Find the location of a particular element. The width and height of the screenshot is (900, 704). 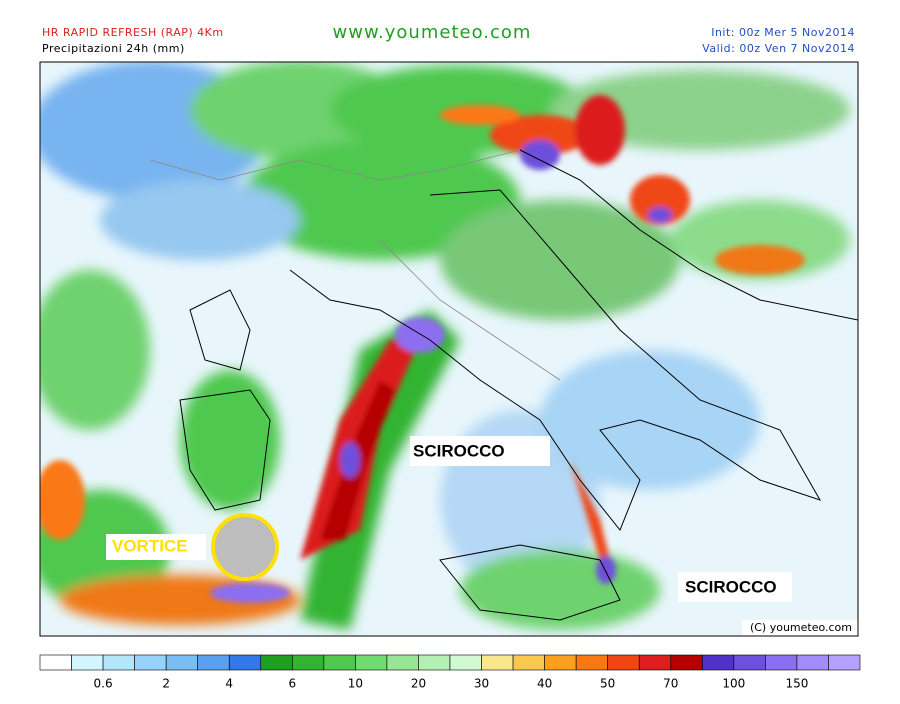

colorbar-label: 30 is located at coordinates (481, 684).